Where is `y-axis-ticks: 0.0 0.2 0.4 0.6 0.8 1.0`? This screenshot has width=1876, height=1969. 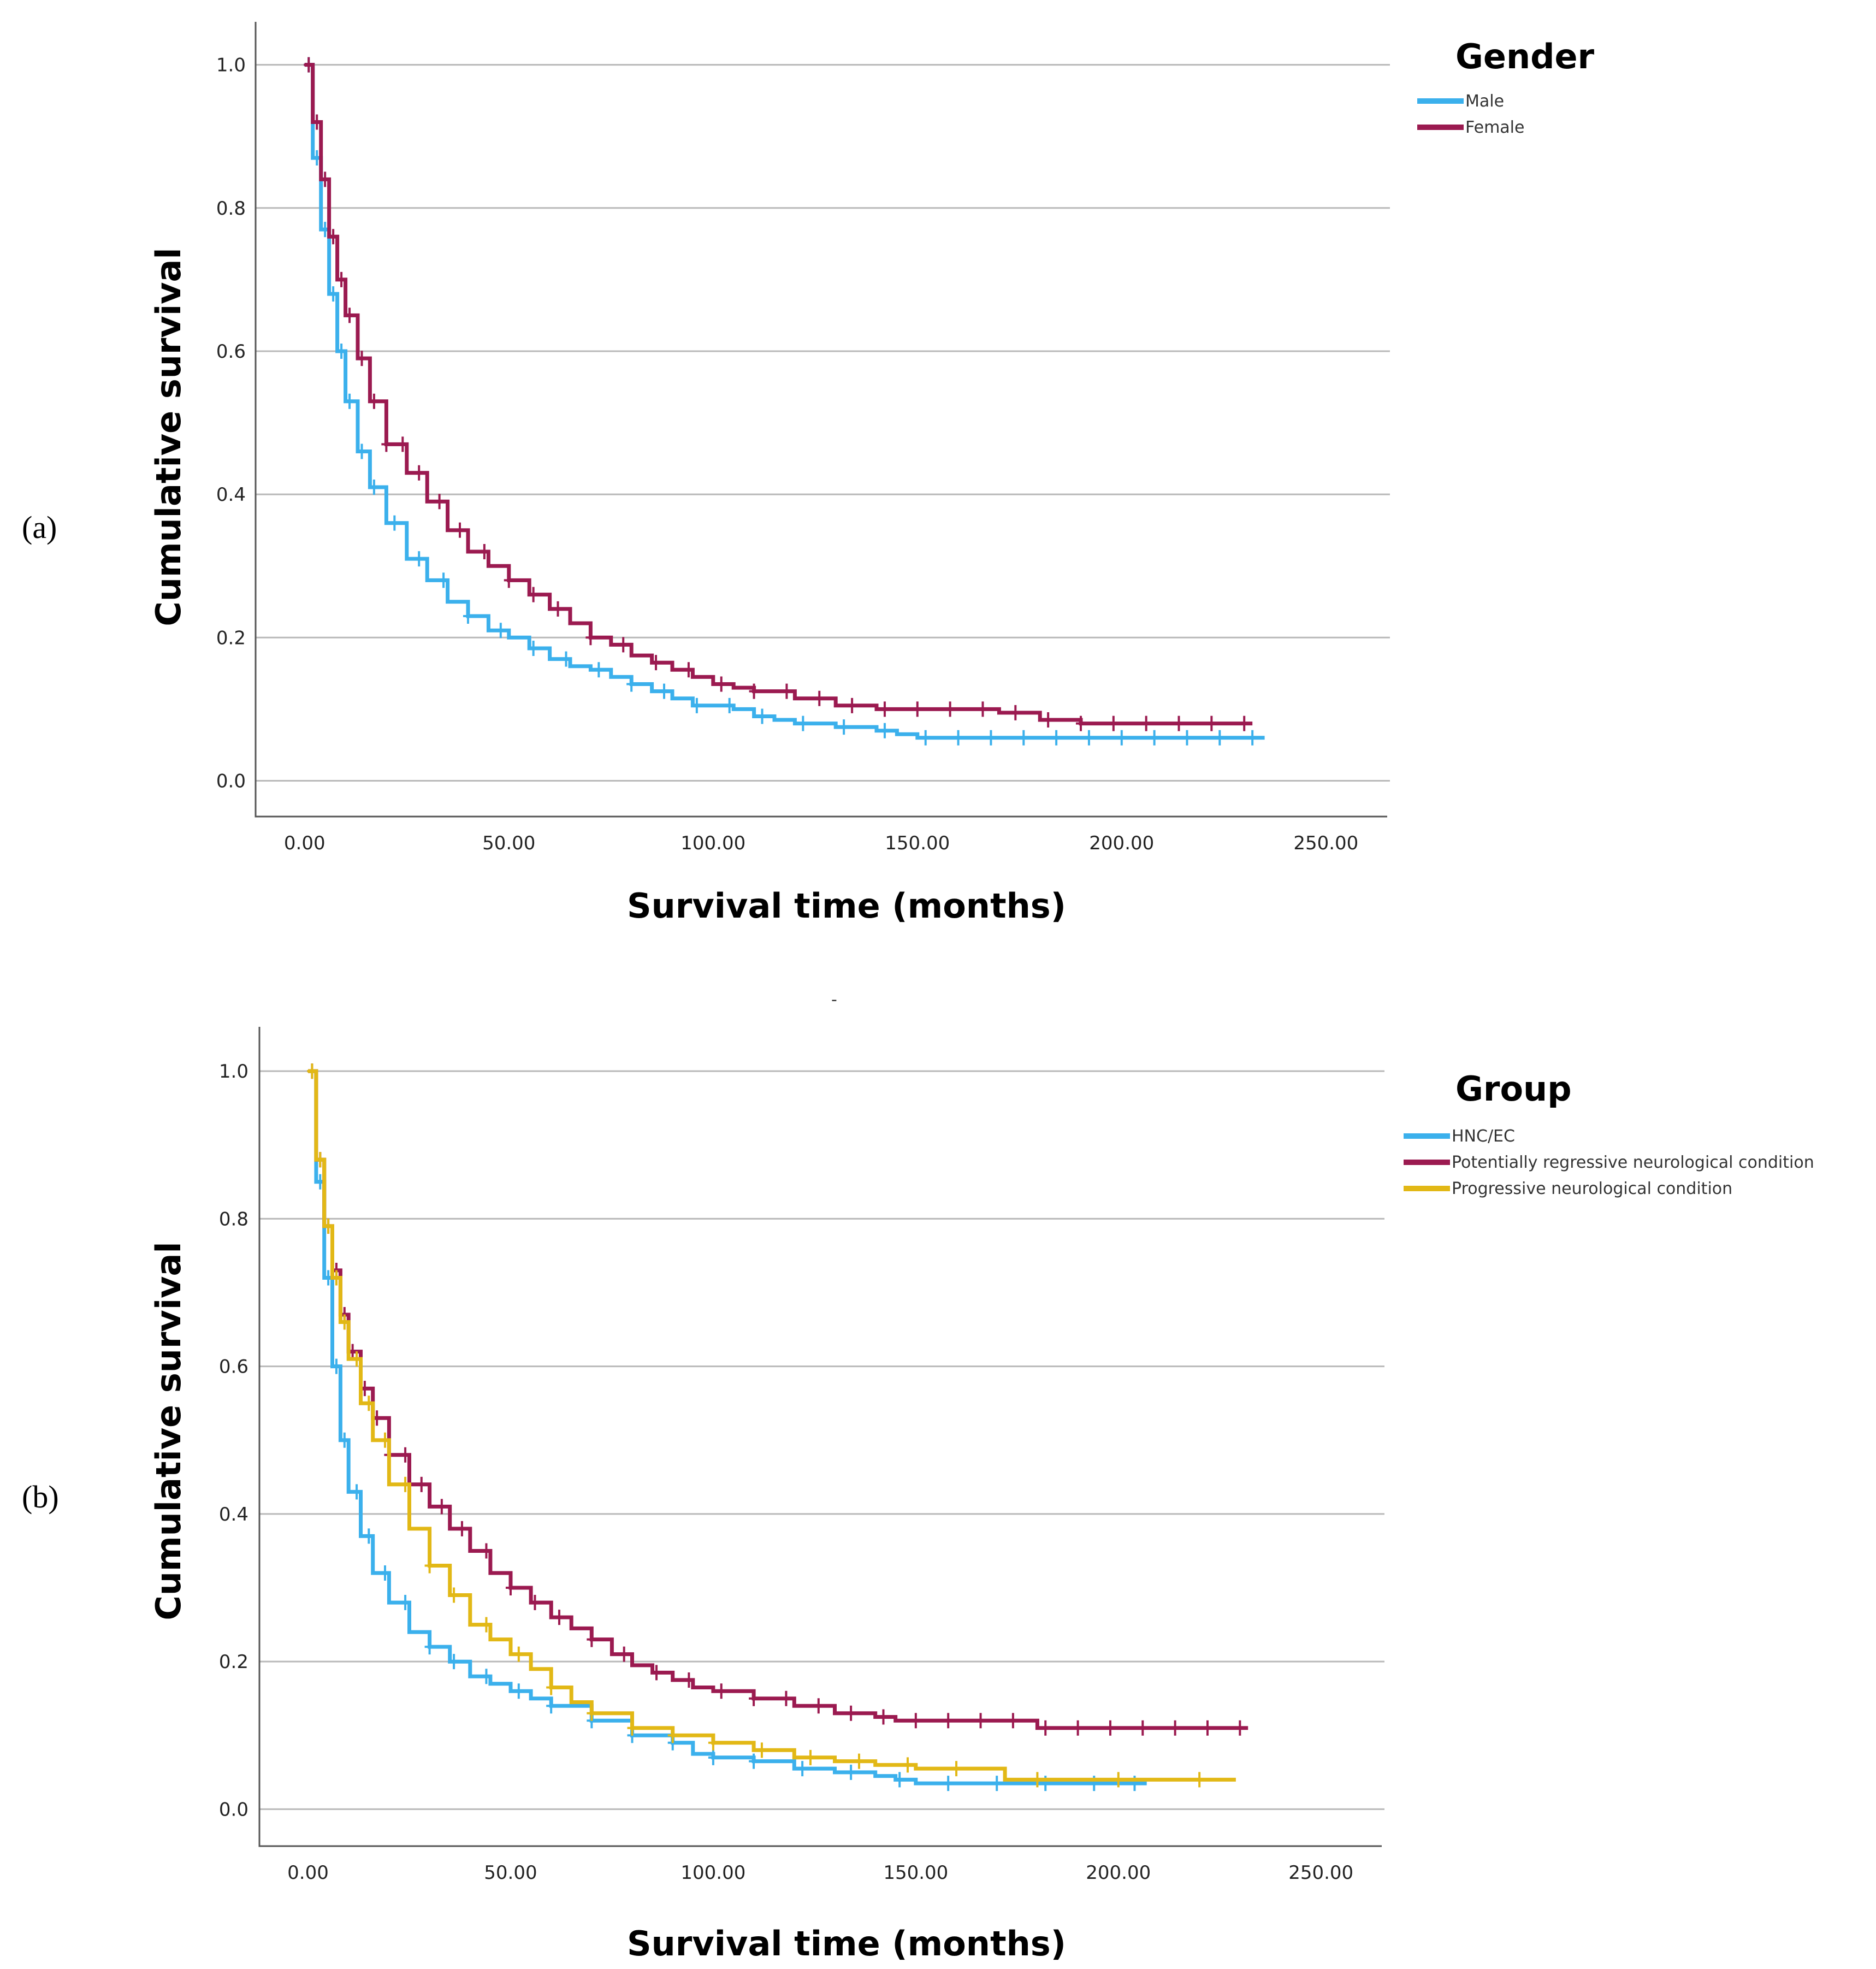
y-axis-ticks: 0.0 0.2 0.4 0.6 0.8 1.0 is located at coordinates (231, 424).